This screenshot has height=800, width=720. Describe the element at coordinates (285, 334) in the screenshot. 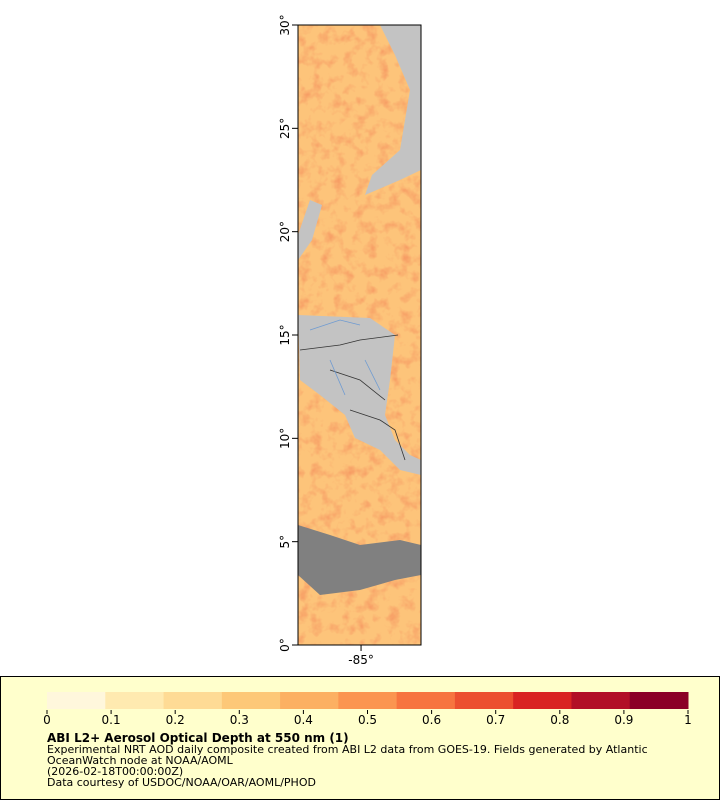

I see `y-tick-label: 15°` at that location.